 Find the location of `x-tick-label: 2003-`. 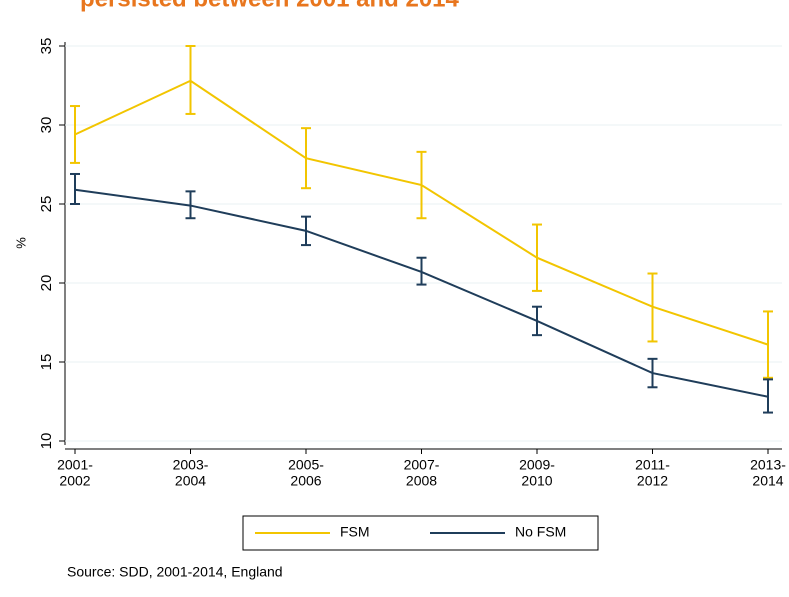

x-tick-label: 2003- is located at coordinates (191, 465).